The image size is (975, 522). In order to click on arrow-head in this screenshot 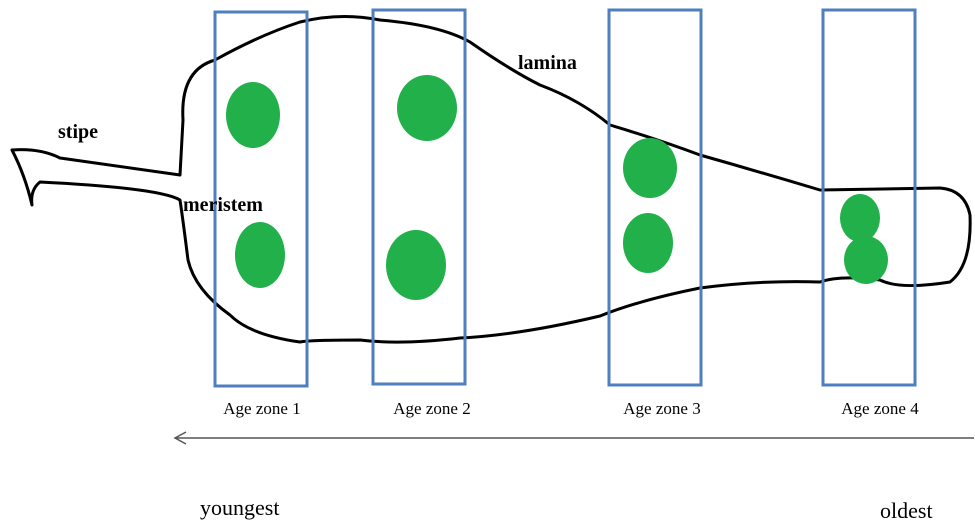, I will do `click(180, 438)`.